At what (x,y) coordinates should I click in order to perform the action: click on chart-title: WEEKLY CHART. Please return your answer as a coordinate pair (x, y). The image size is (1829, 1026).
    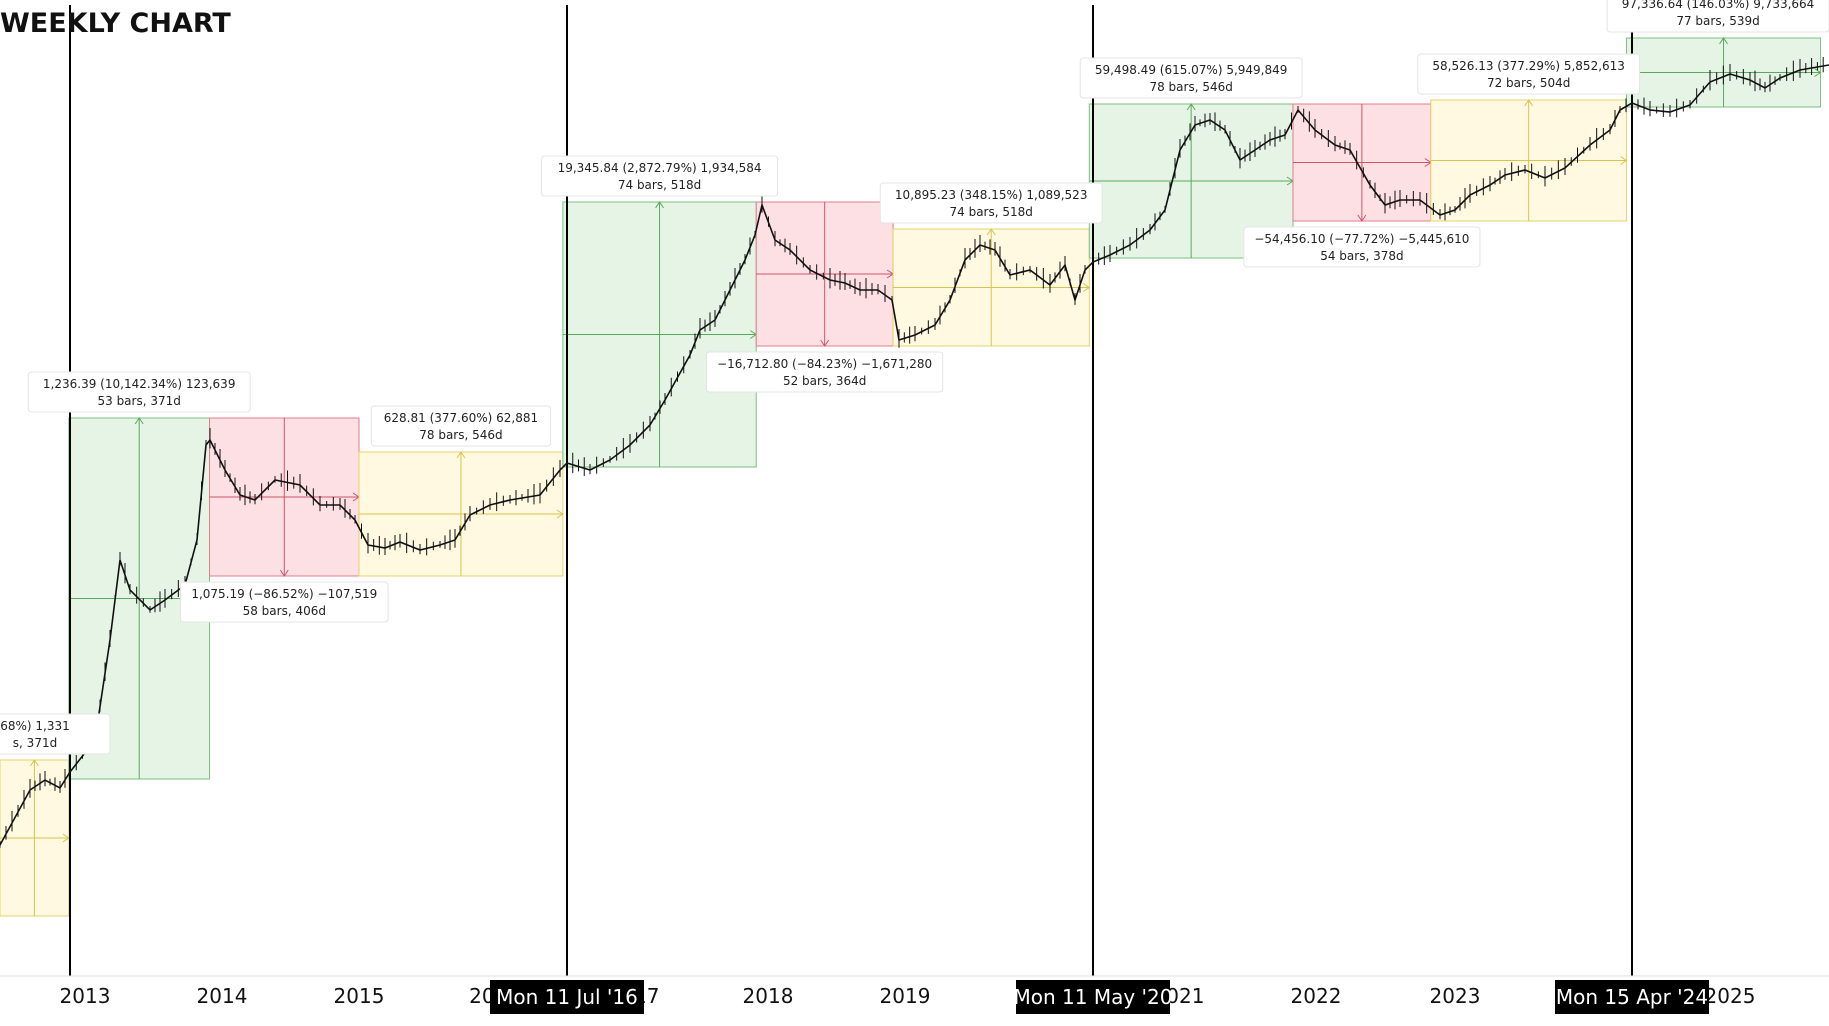
    Looking at the image, I should click on (115, 23).